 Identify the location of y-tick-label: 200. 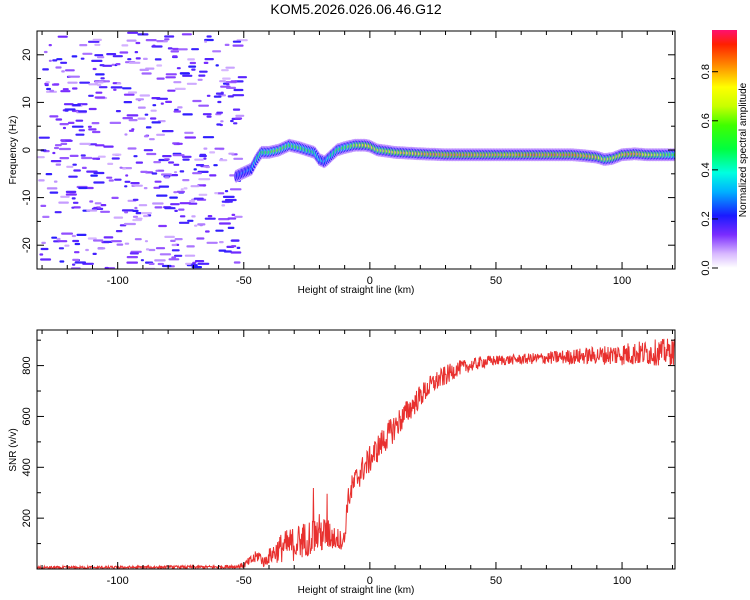
(27, 518).